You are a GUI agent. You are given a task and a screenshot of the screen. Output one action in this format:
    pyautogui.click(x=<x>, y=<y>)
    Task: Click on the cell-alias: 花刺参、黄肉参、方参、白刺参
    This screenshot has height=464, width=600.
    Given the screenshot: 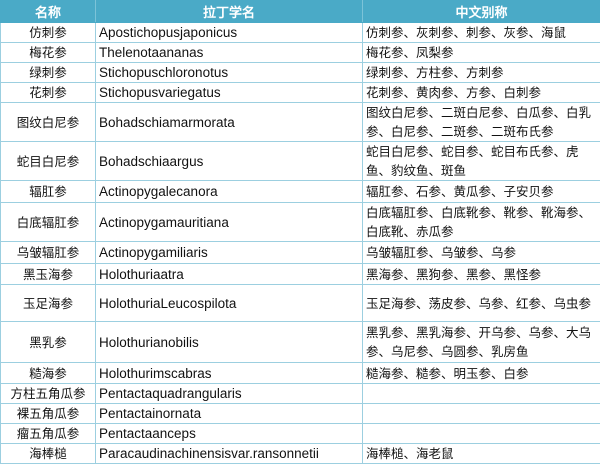 What is the action you would take?
    pyautogui.click(x=481, y=93)
    